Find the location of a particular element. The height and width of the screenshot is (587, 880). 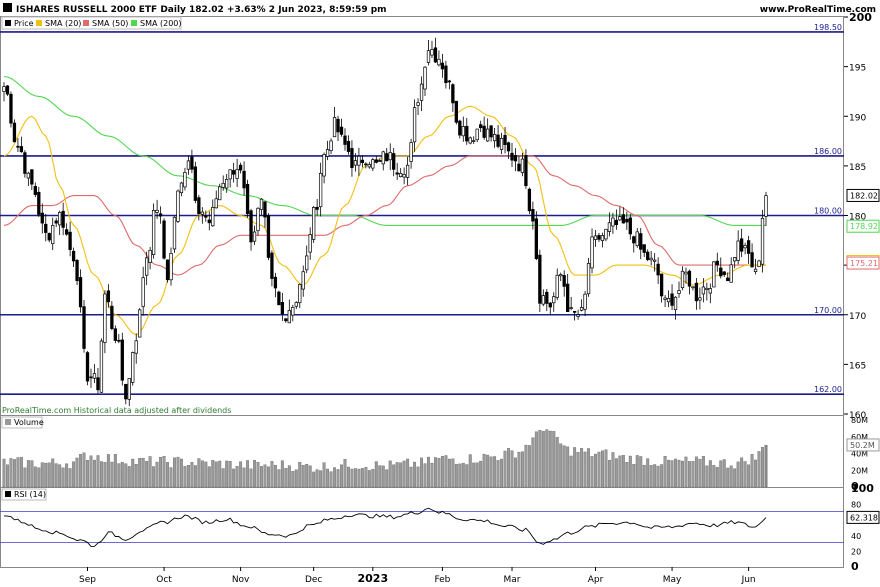

rsi-y-tick-label: 40 is located at coordinates (856, 536).